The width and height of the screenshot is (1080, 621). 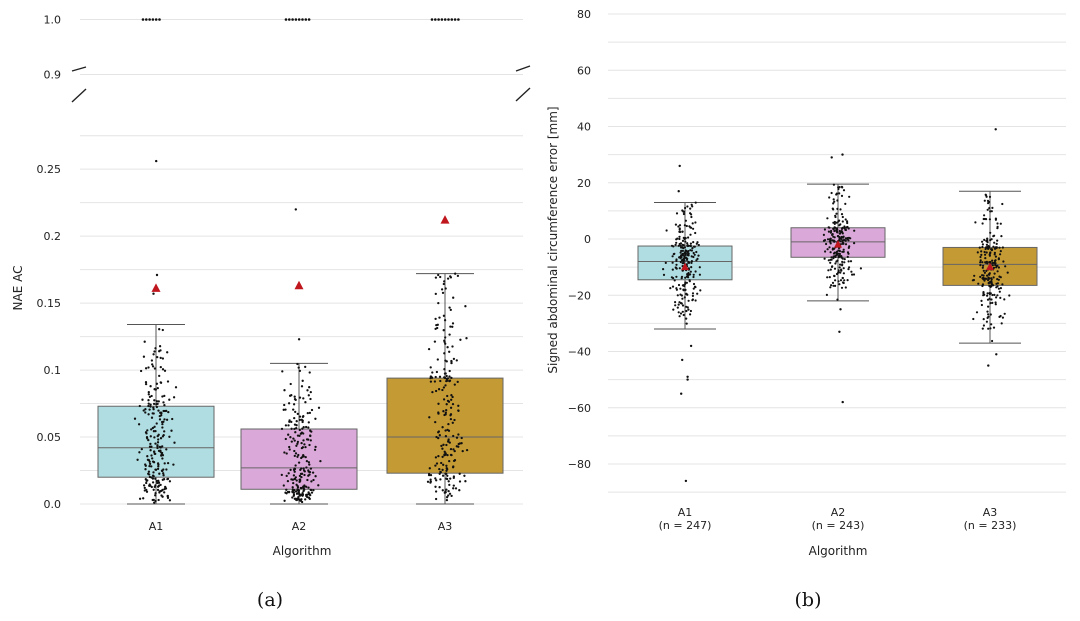 I want to click on panel-b-x-tick-label: A3, so click(x=990, y=512).